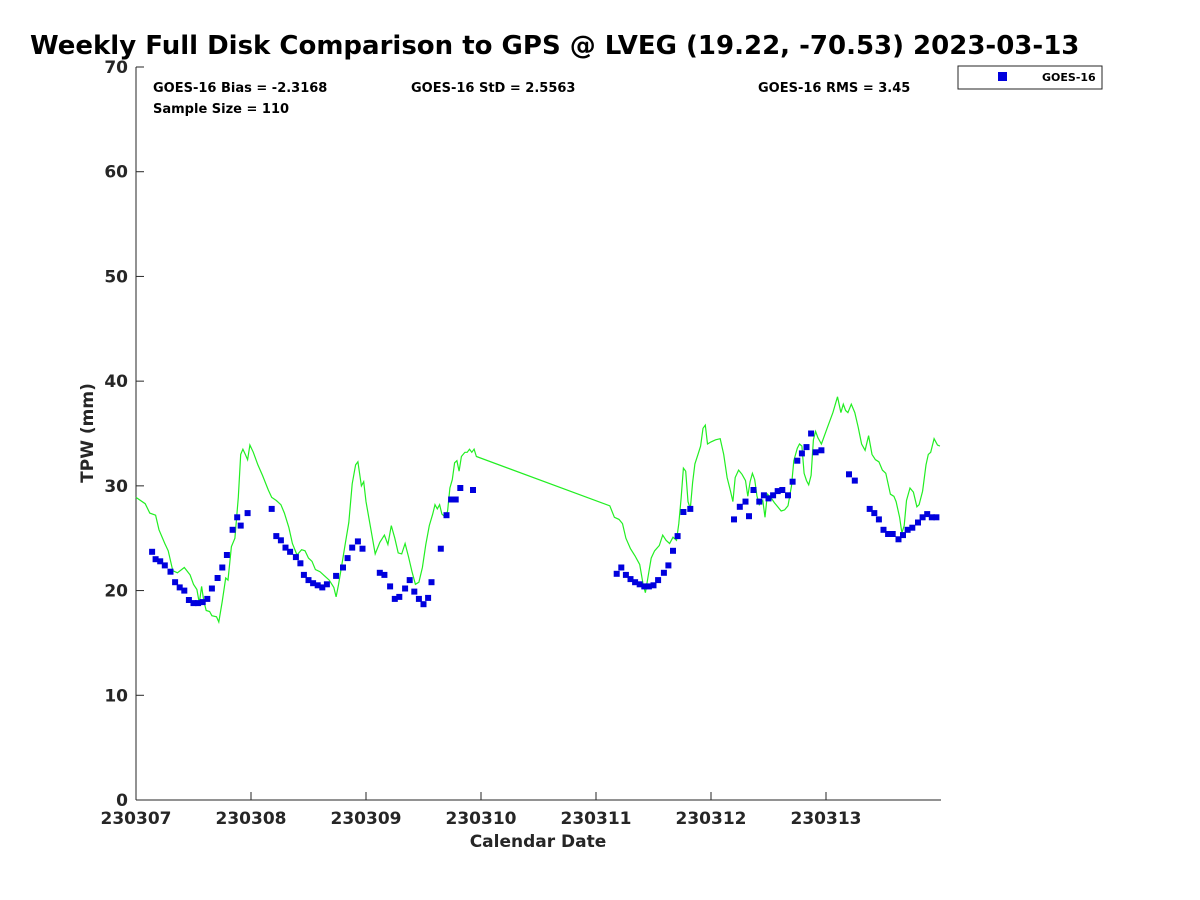 This screenshot has height=900, width=1200. I want to click on stat-std: GOES-16 StD = 2.5563, so click(493, 88).